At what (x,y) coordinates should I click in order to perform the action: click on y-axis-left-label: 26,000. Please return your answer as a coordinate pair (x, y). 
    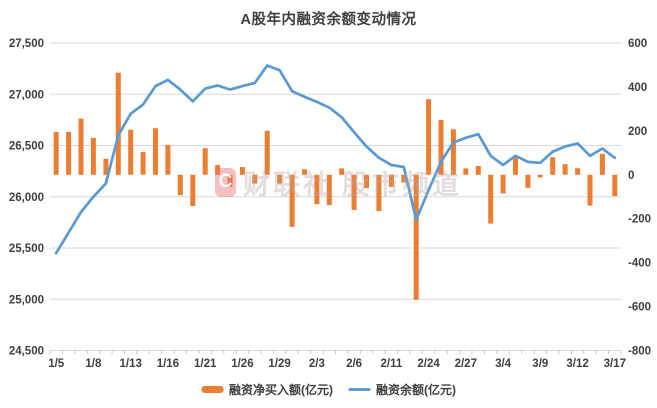
    Looking at the image, I should click on (26, 198).